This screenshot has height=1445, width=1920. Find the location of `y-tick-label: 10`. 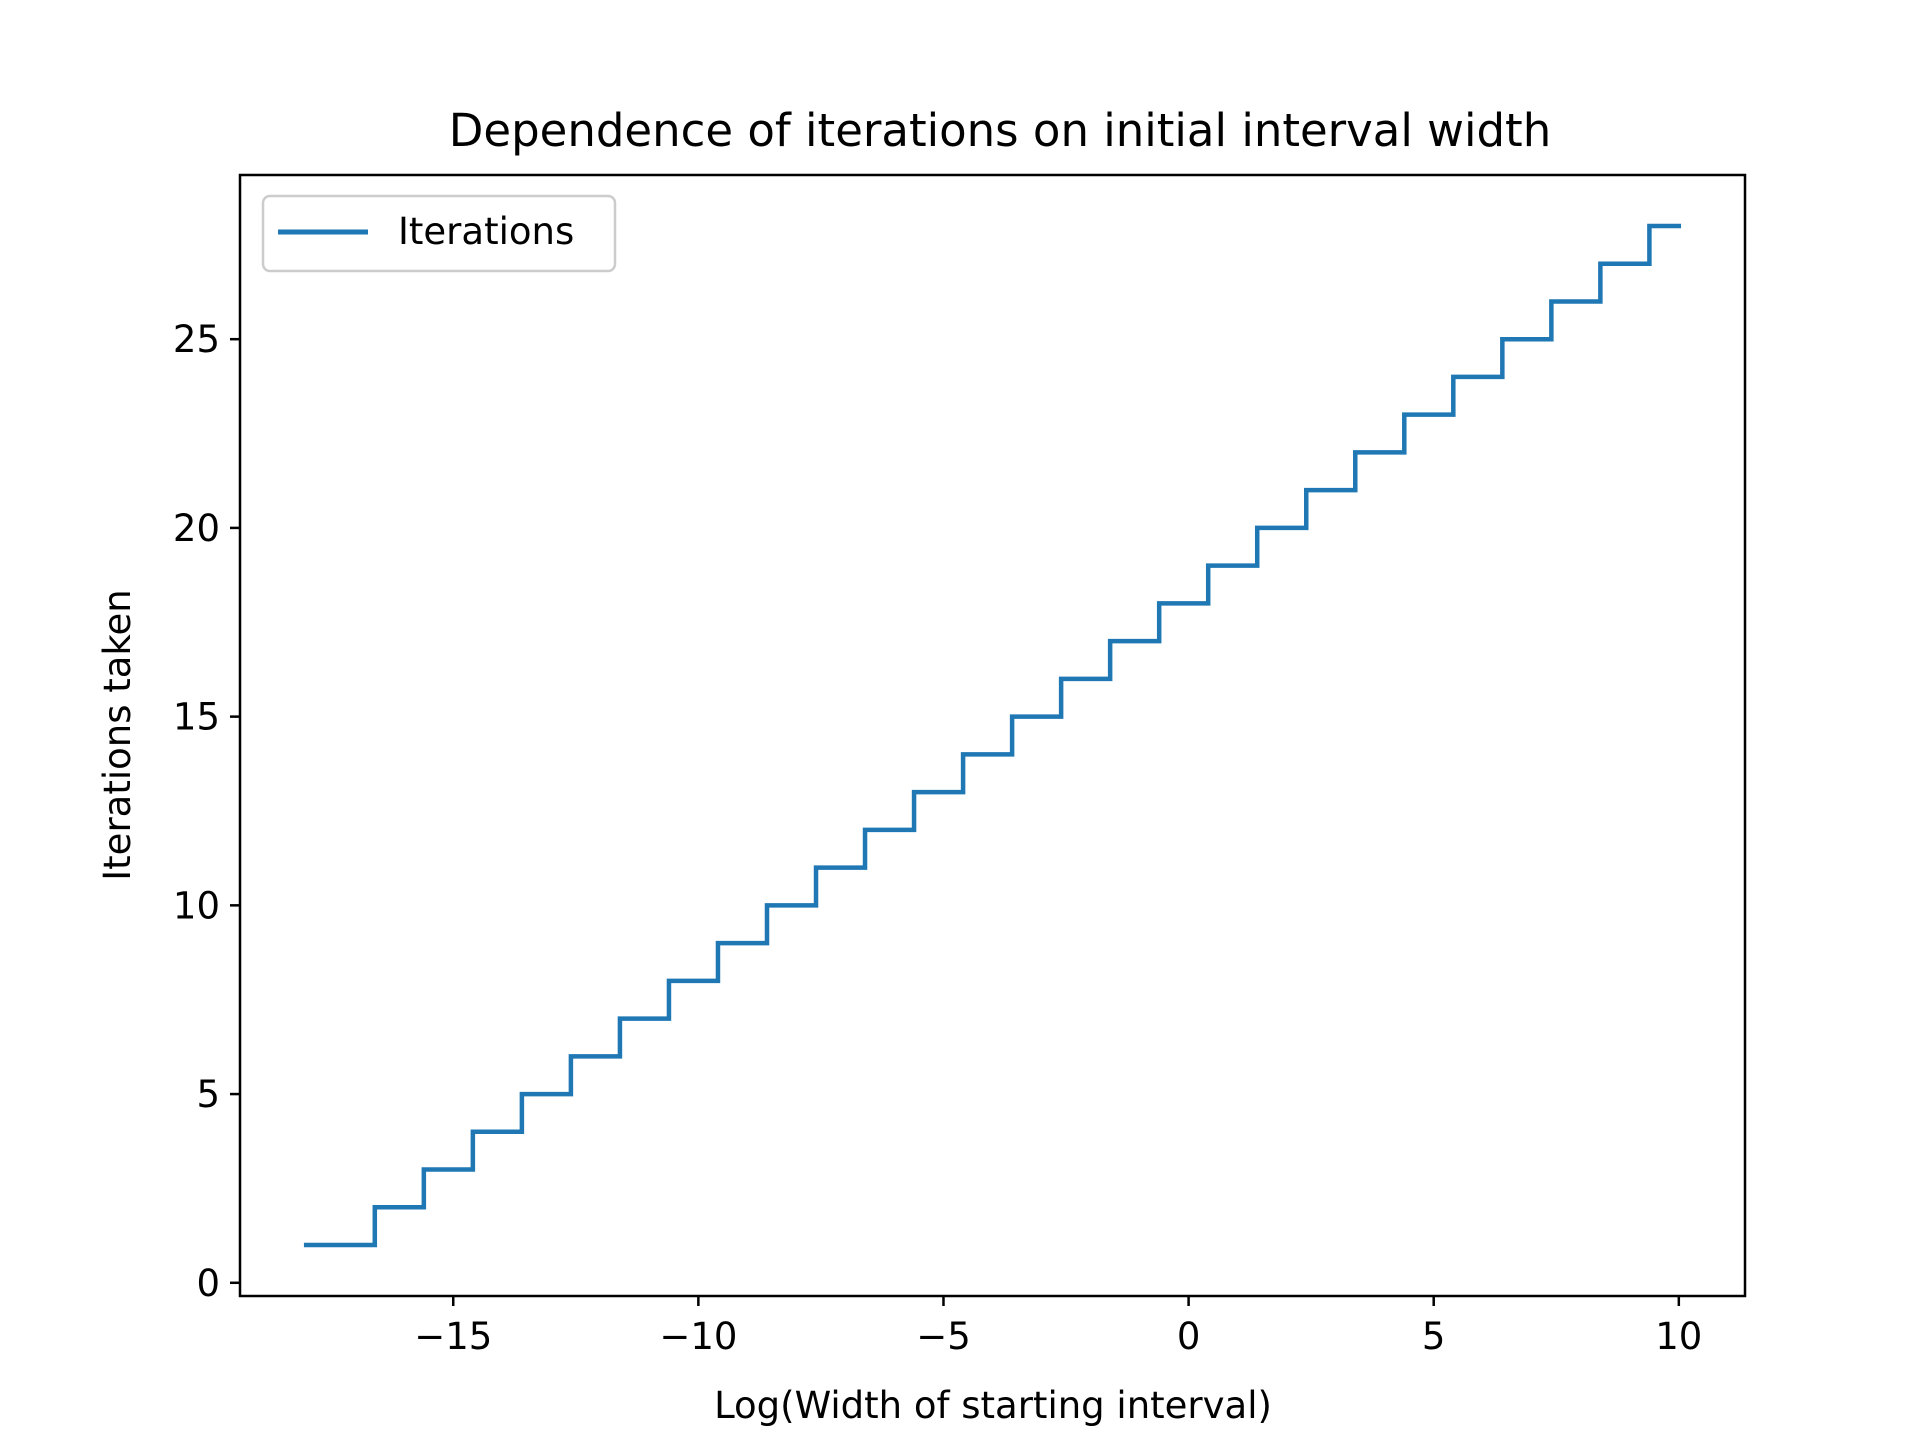

y-tick-label: 10 is located at coordinates (196, 905).